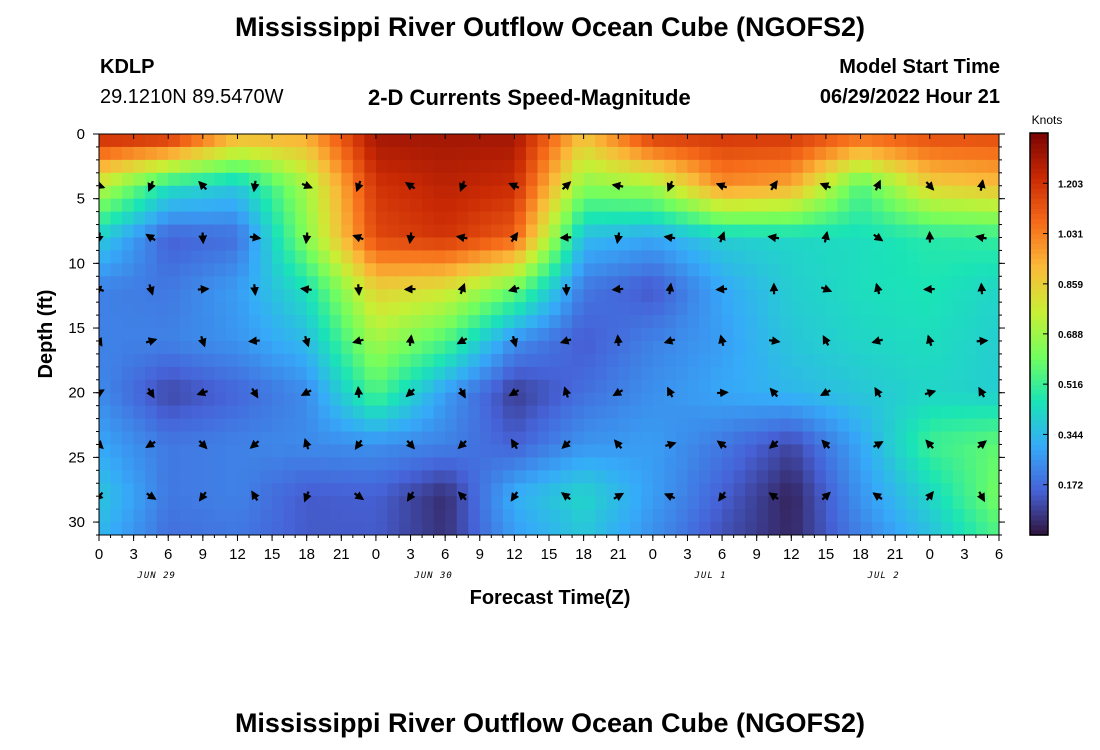 The image size is (1100, 750). Describe the element at coordinates (76, 263) in the screenshot. I see `y-tick-label: 10` at that location.